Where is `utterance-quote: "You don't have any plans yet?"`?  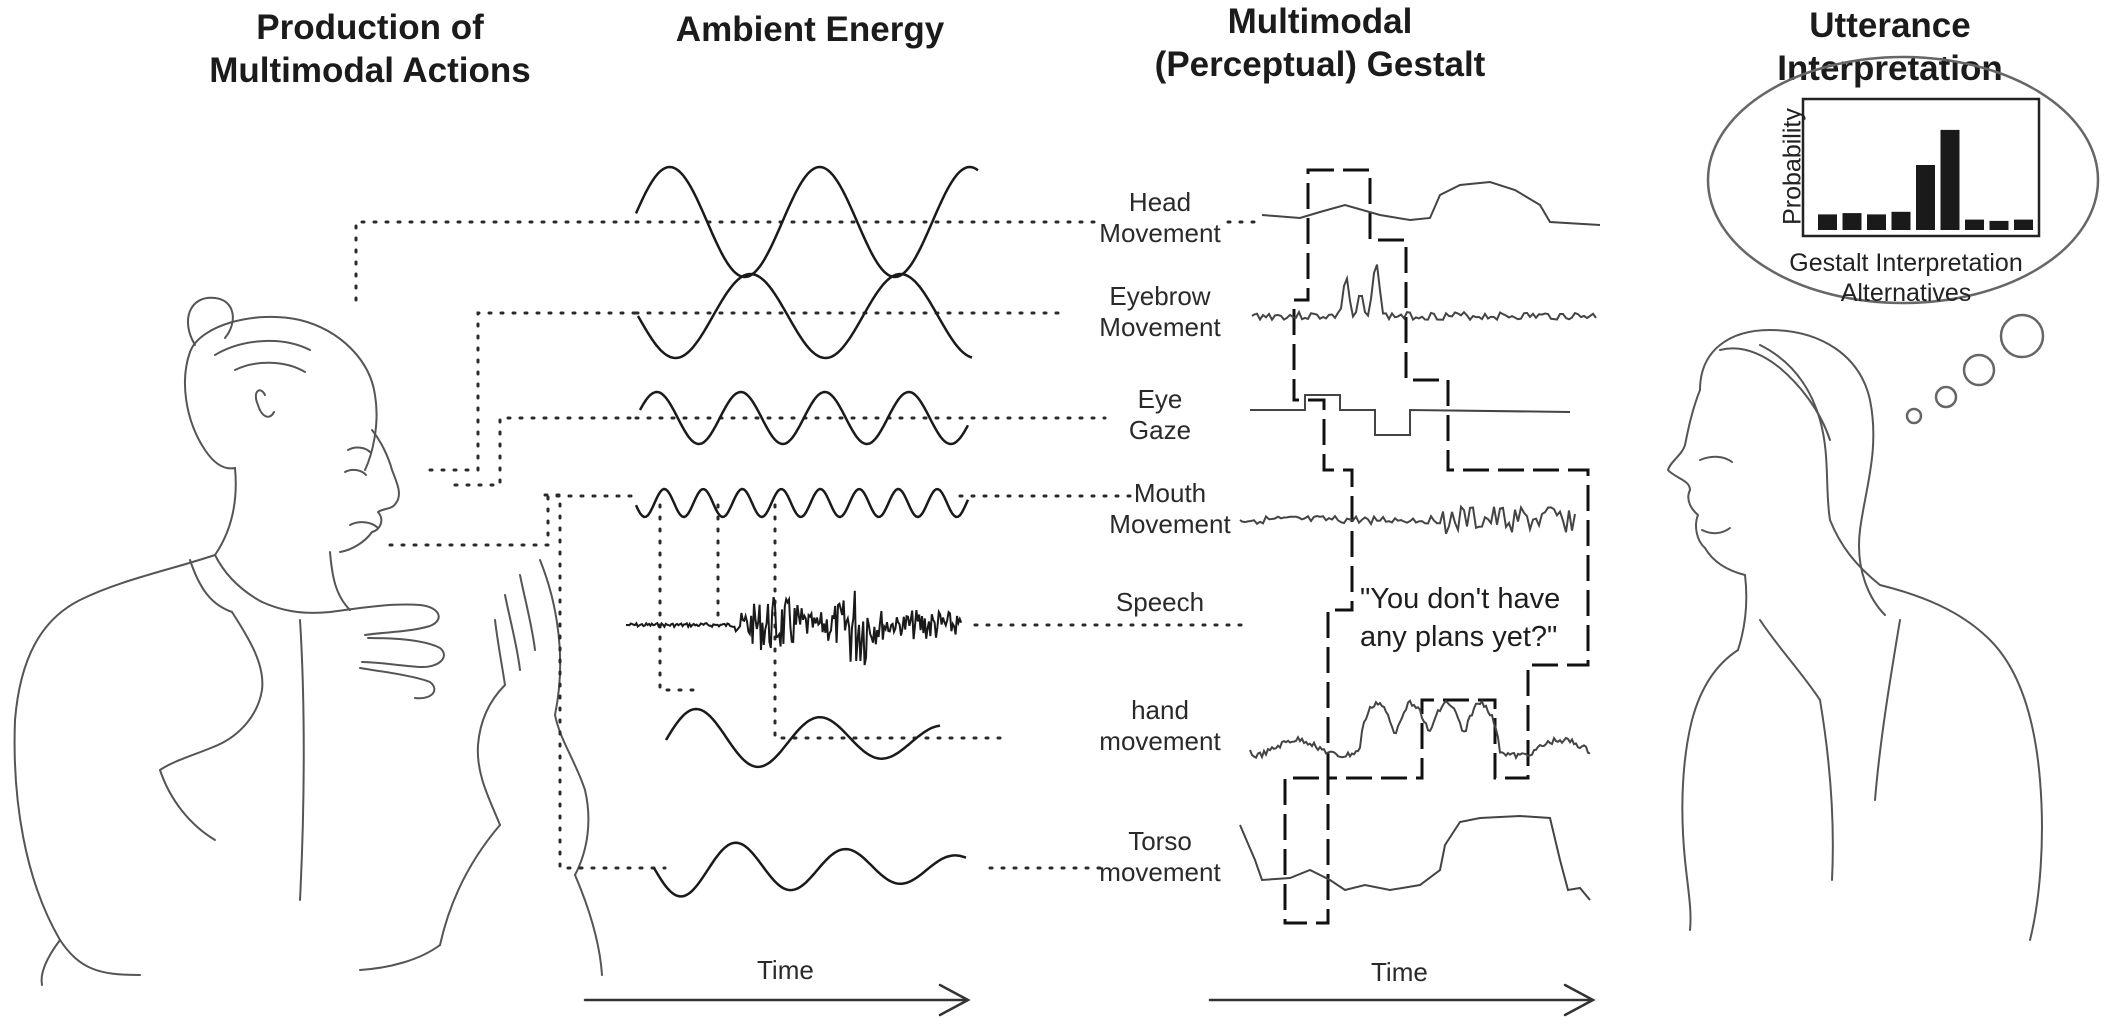
utterance-quote: "You don't have any plans yet?" is located at coordinates (1460, 618).